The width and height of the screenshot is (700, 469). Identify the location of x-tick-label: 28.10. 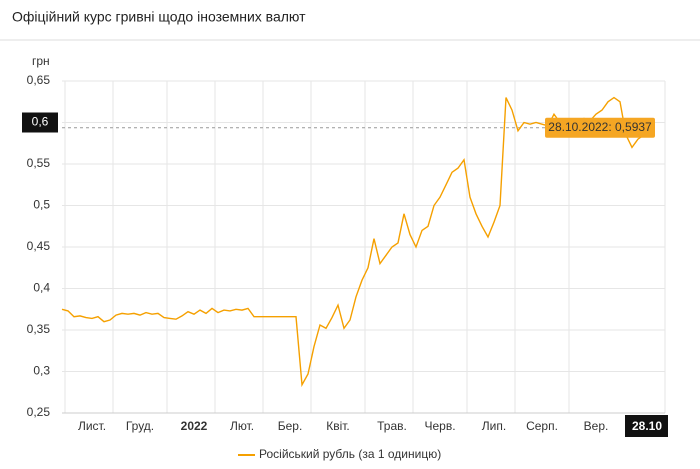
(647, 426).